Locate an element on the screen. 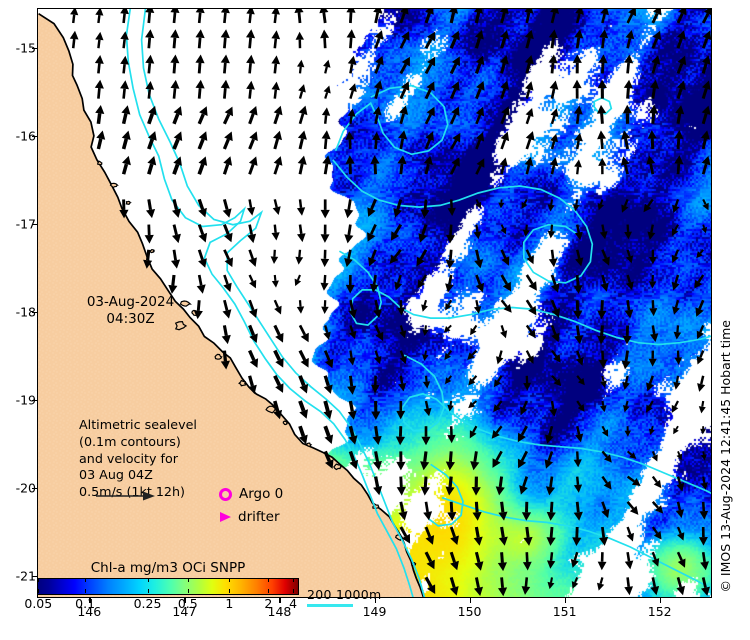 The image size is (750, 640). y-tick-neg18: -18 is located at coordinates (25, 312).